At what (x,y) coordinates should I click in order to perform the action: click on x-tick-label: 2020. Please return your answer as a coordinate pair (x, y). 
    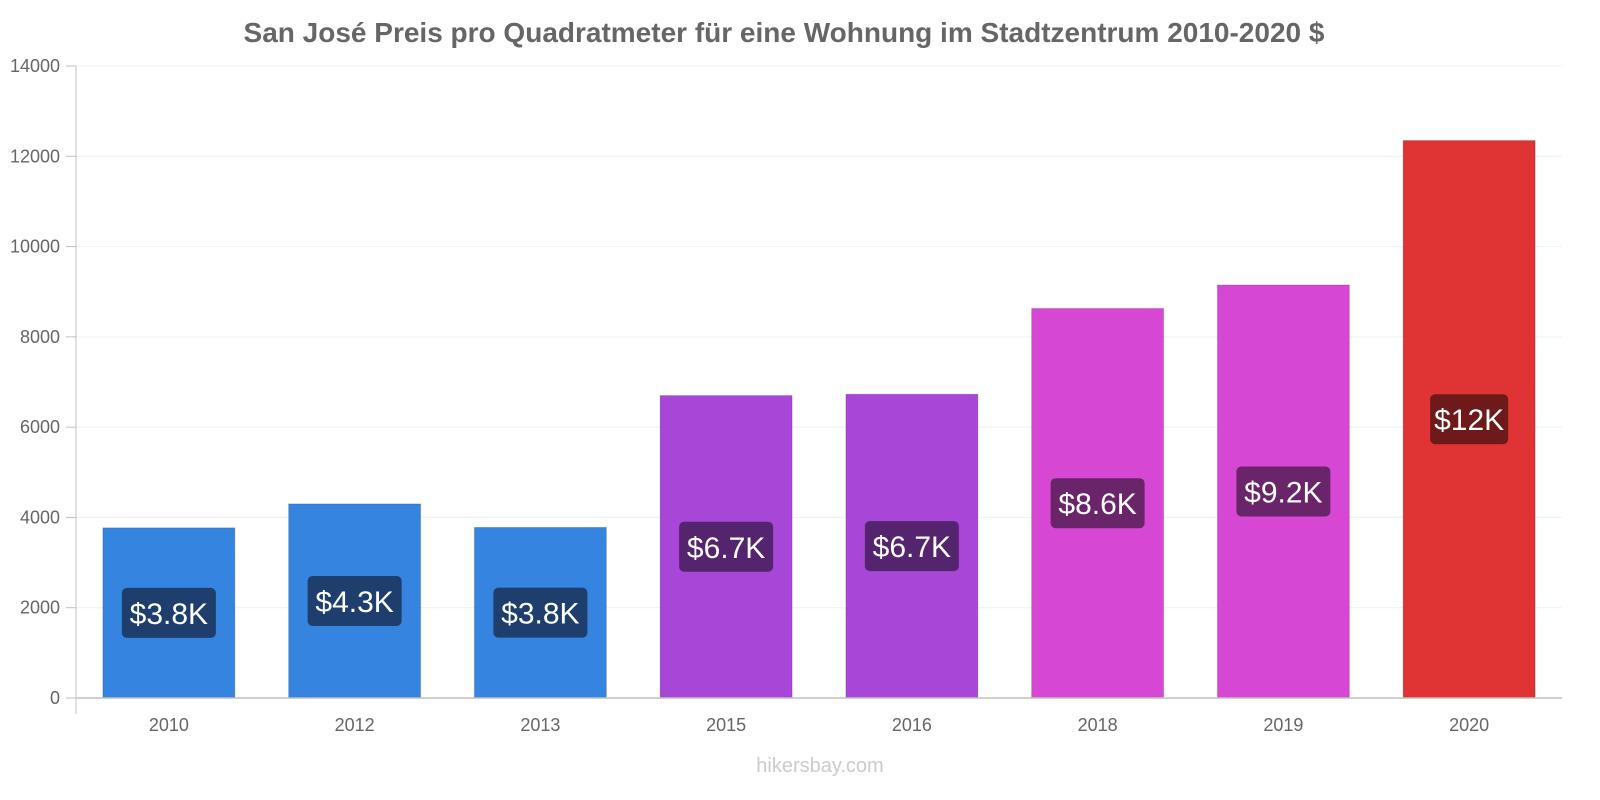
    Looking at the image, I should click on (1469, 725).